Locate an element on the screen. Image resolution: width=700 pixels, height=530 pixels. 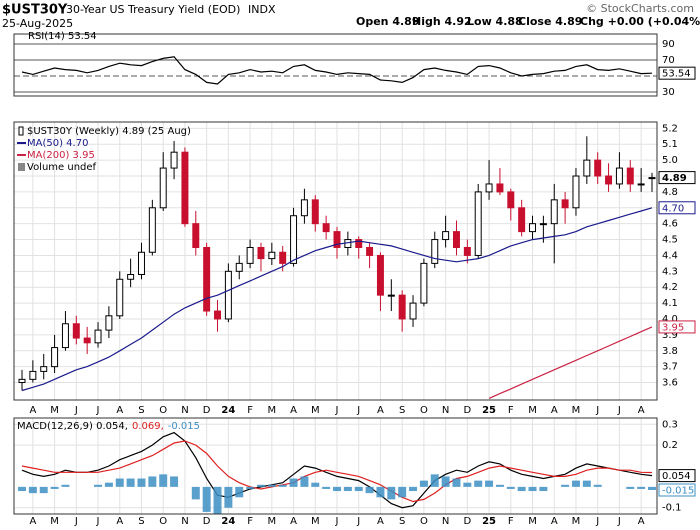
y-tick-label: 5.2 is located at coordinates (670, 128).